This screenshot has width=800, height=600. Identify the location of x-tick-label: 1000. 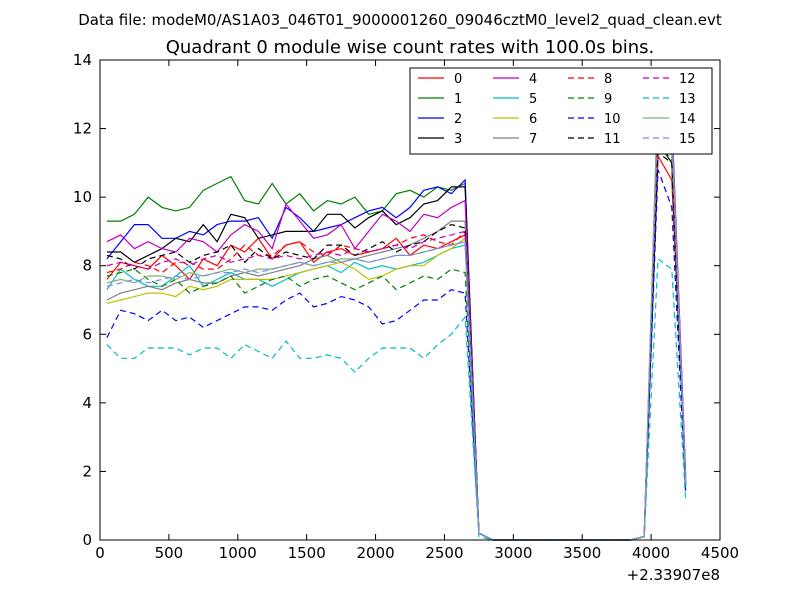
(238, 553).